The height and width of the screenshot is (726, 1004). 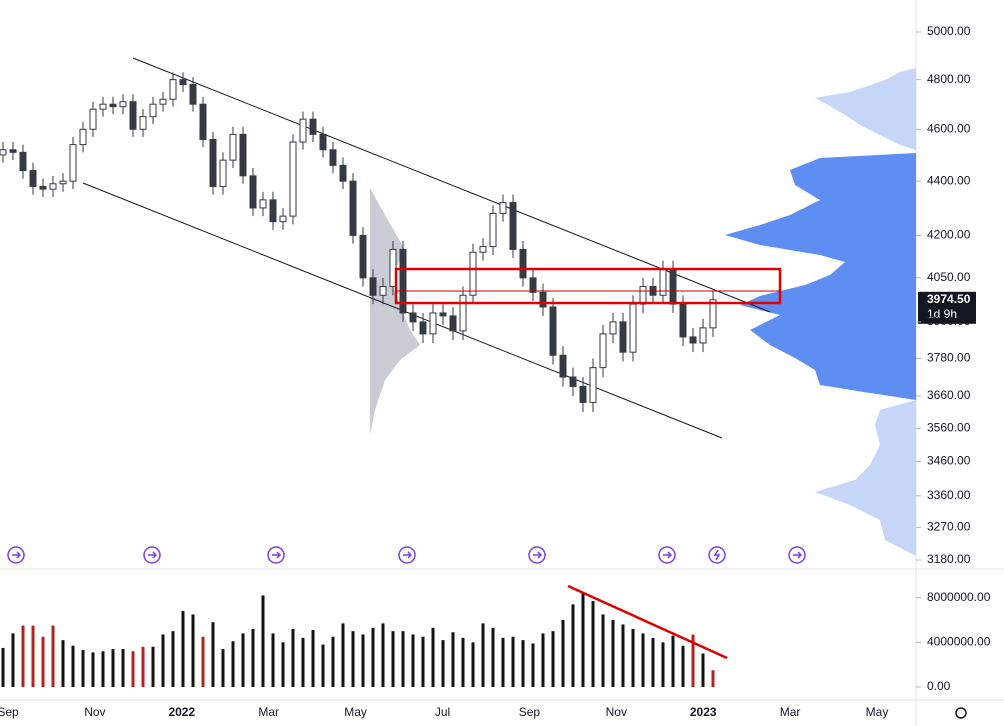 I want to click on event-icons, so click(x=406, y=555).